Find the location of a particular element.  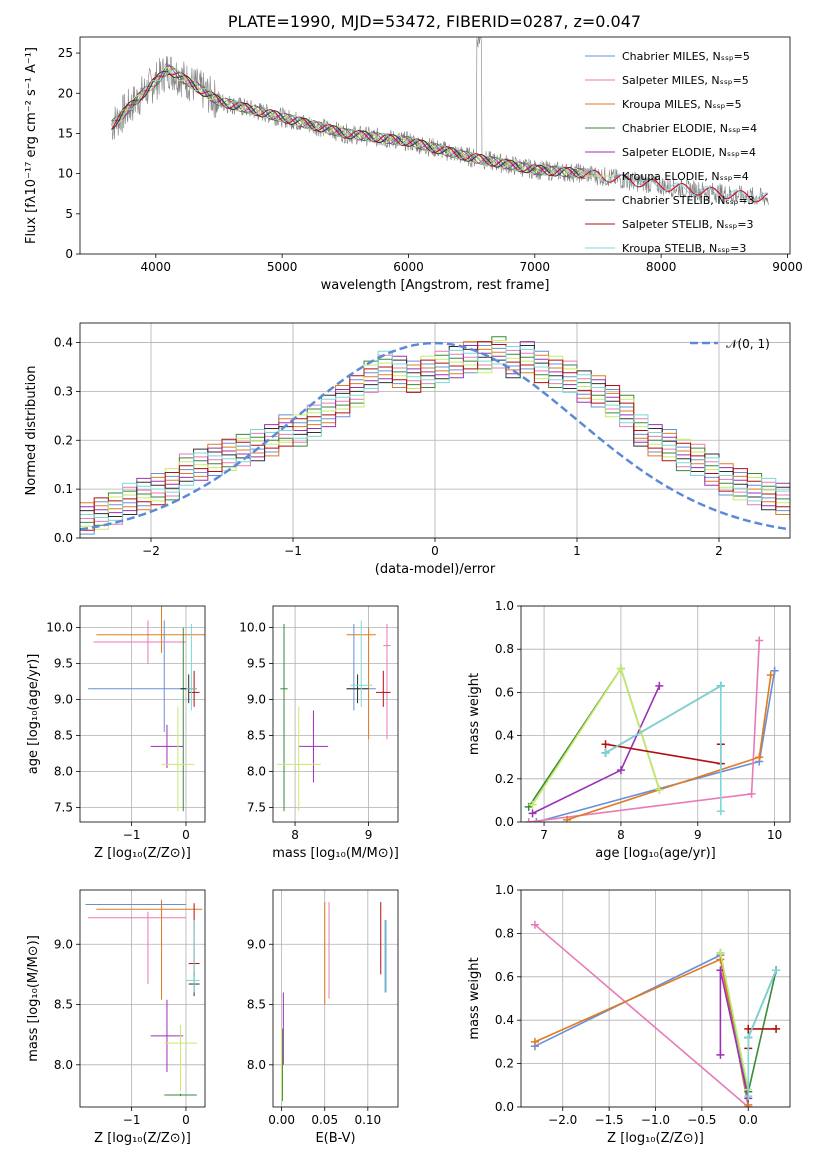

spectrum-marks is located at coordinates (440, 121).